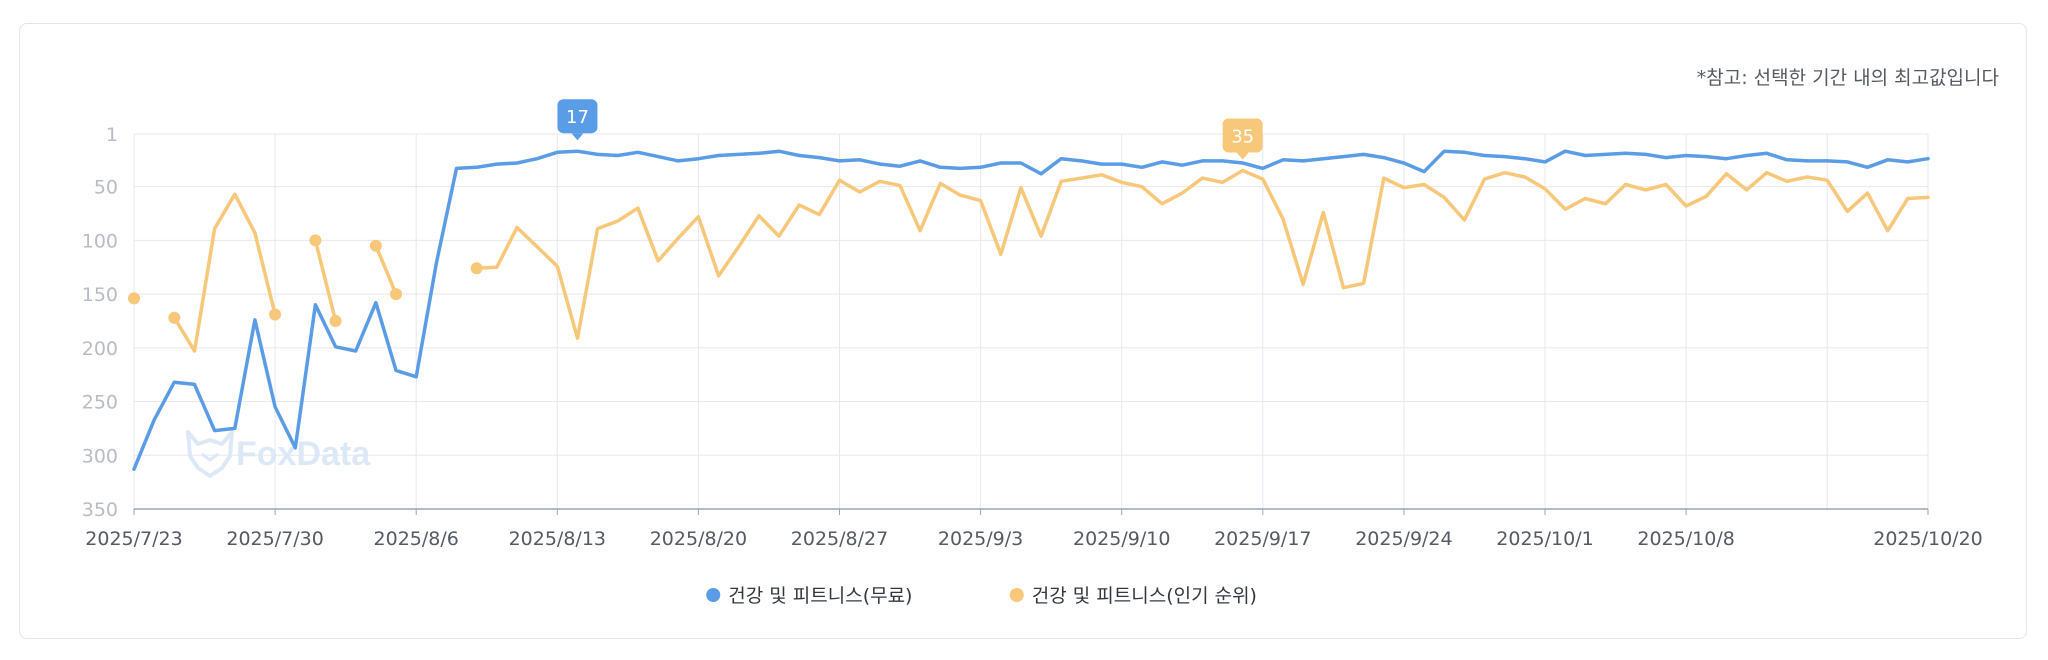  What do you see at coordinates (1928, 539) in the screenshot?
I see `x-tick-label: 2025/10/20` at bounding box center [1928, 539].